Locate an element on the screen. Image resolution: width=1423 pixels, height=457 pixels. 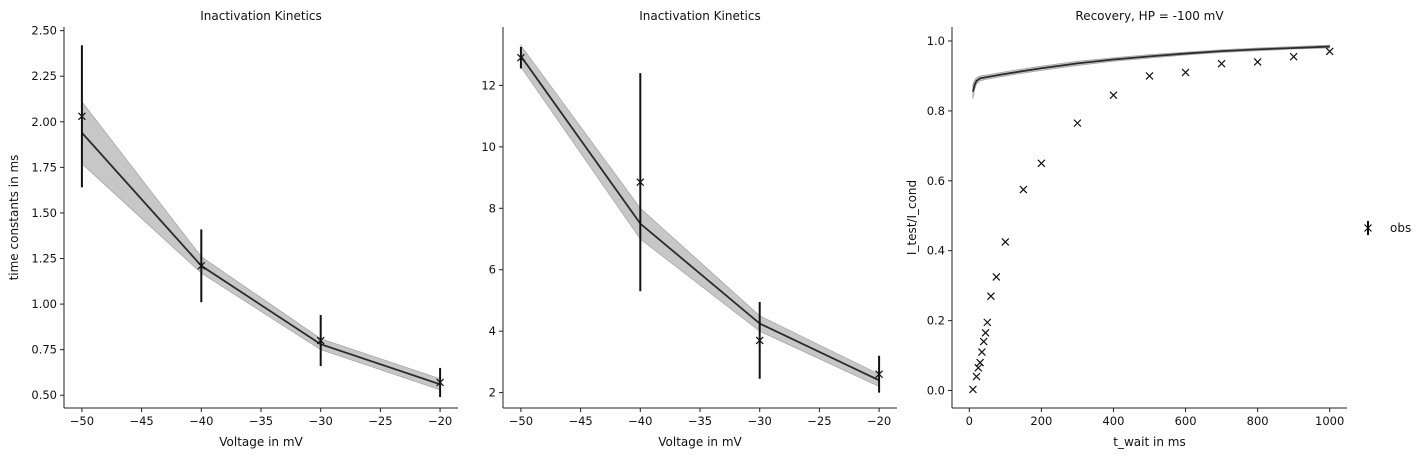
y-axis-label: time constants in ms is located at coordinates (14, 218).